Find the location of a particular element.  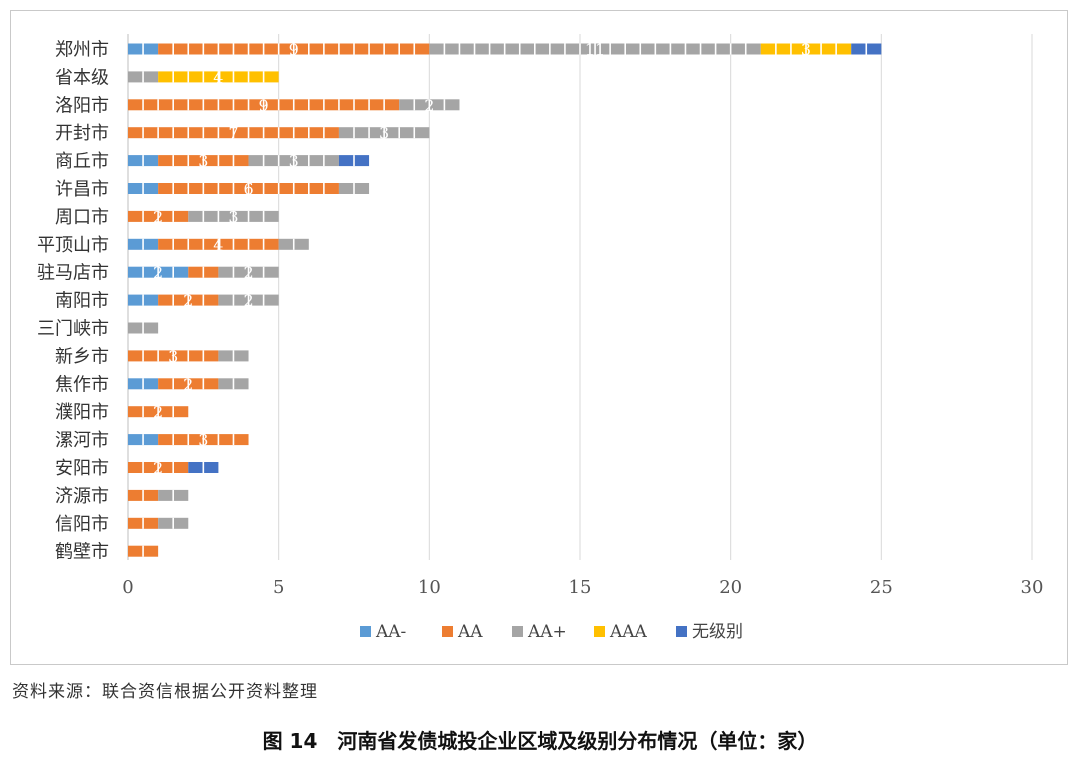

x-tick-label: 0 is located at coordinates (127, 587).